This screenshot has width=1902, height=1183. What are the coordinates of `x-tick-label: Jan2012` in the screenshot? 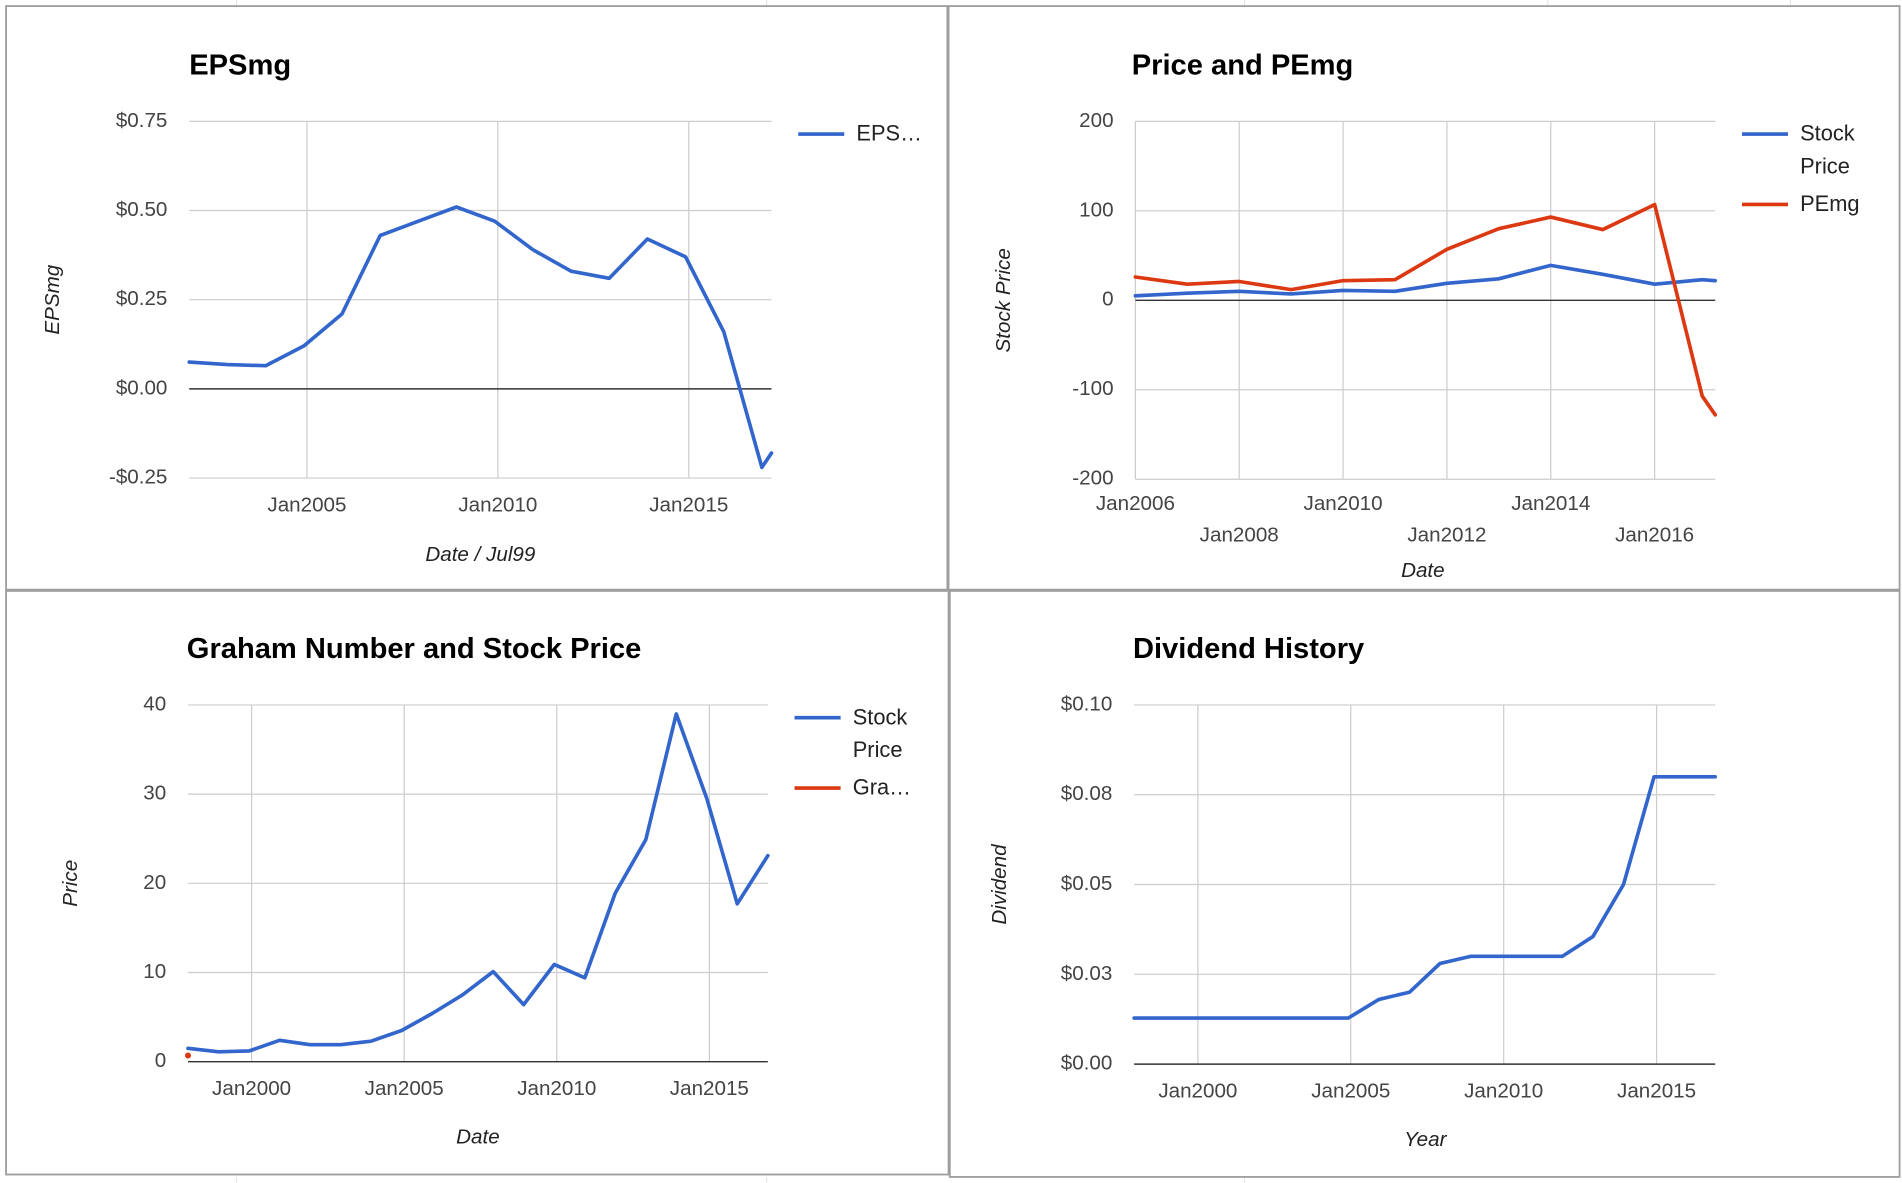 It's located at (1446, 535).